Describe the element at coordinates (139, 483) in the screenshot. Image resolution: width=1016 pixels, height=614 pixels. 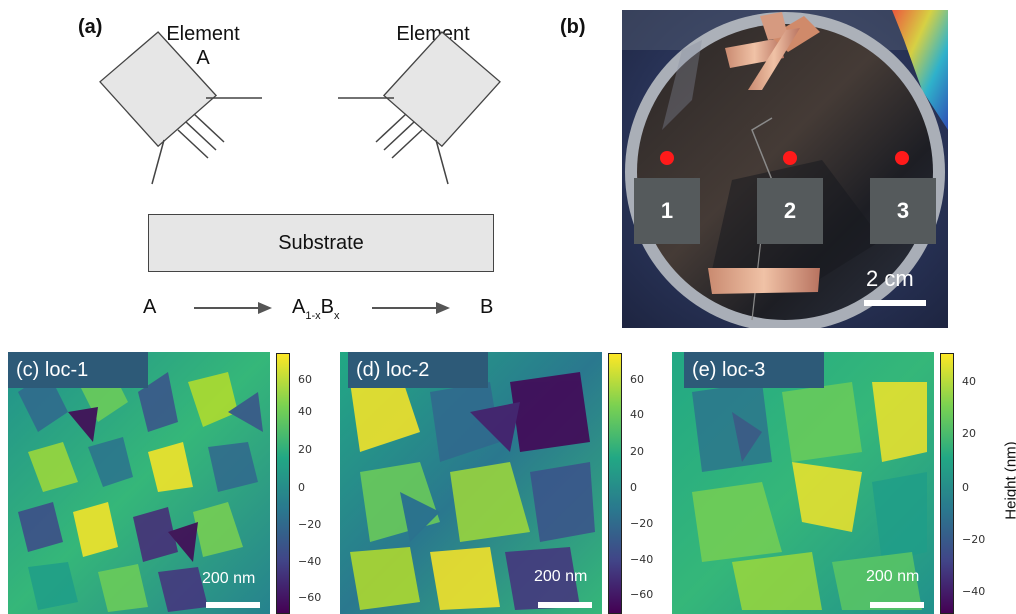
I see `afm-map-loc-1: (c) loc-1 200 nm` at that location.